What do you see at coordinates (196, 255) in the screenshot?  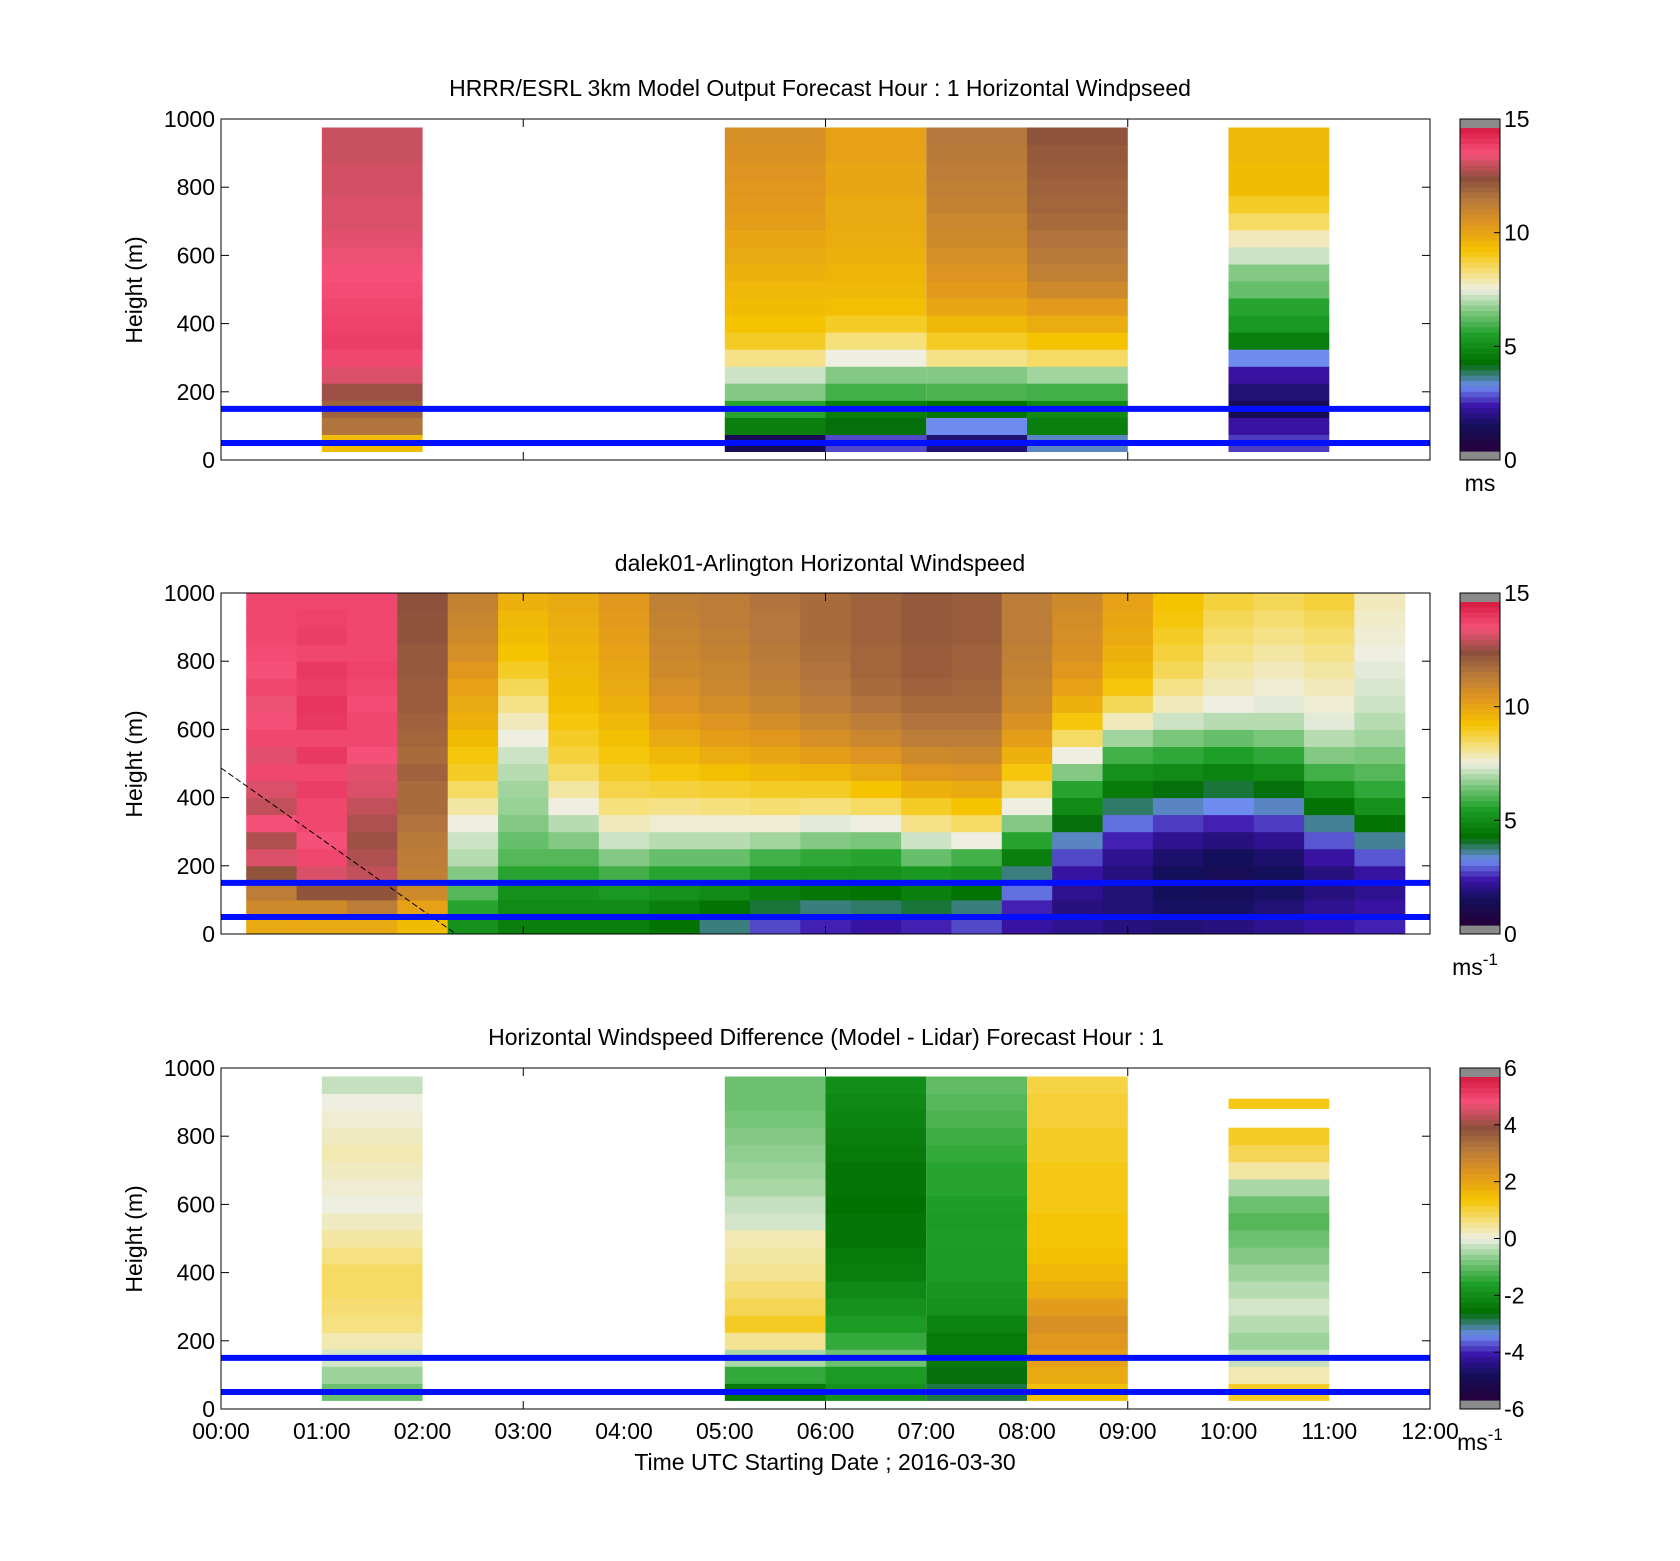 I see `y-tick-label: 600` at bounding box center [196, 255].